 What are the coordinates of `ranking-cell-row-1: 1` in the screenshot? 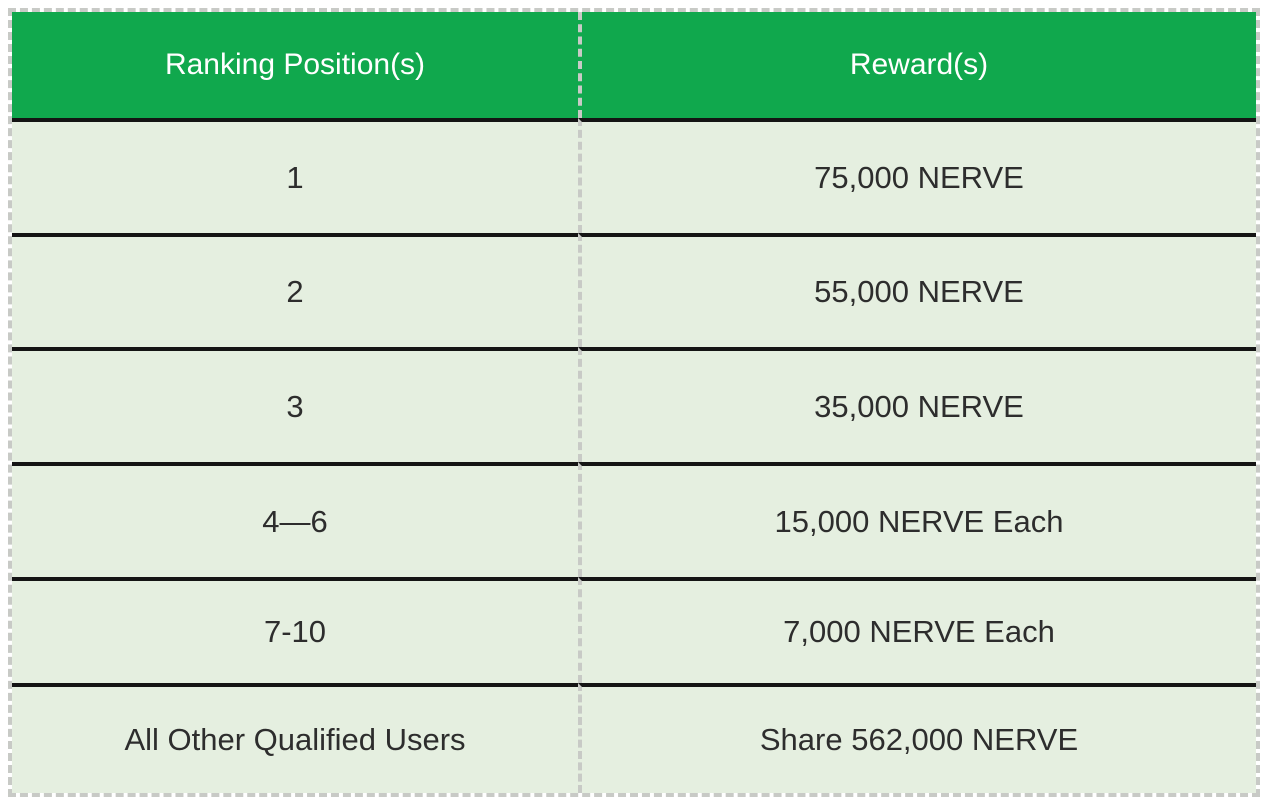 It's located at (295, 175).